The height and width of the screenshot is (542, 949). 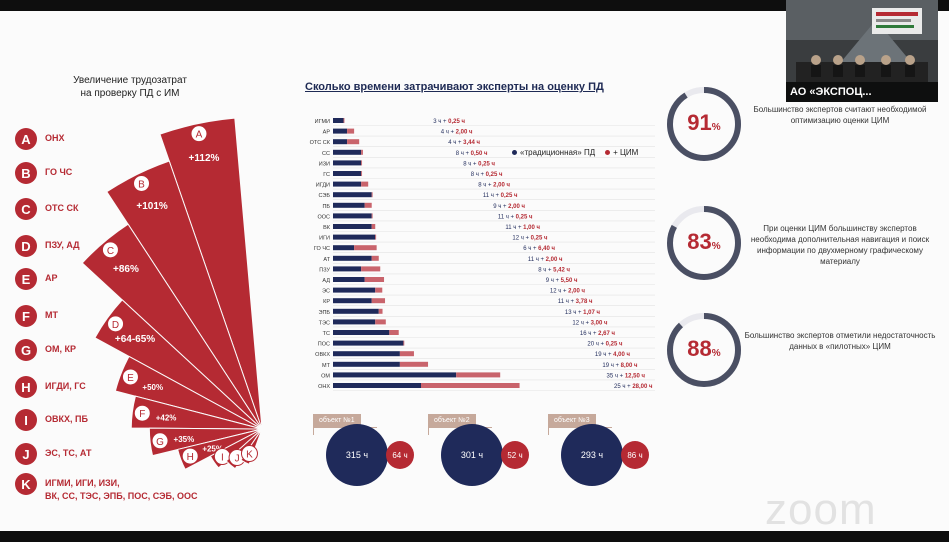 I want to click on legend-item-e: E АР, so click(x=36, y=279).